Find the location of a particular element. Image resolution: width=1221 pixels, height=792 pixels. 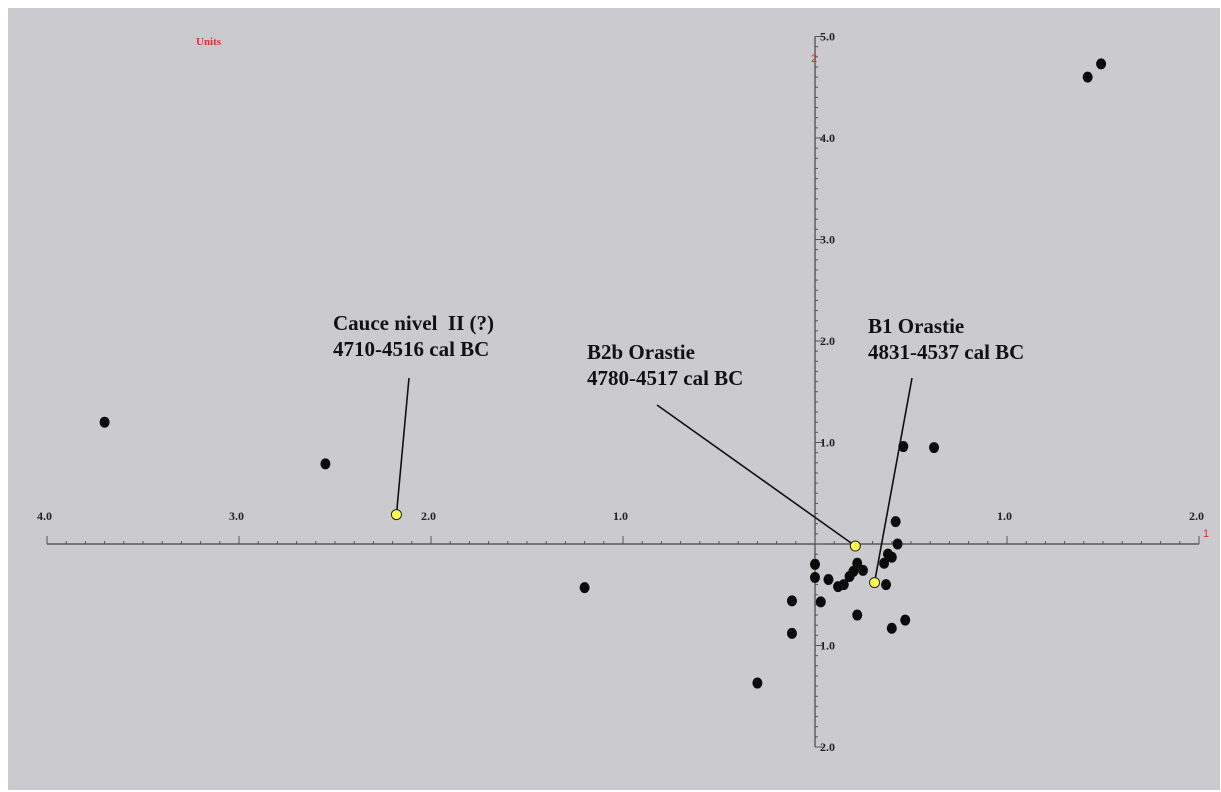

x-axis-name: 1 is located at coordinates (1206, 534).